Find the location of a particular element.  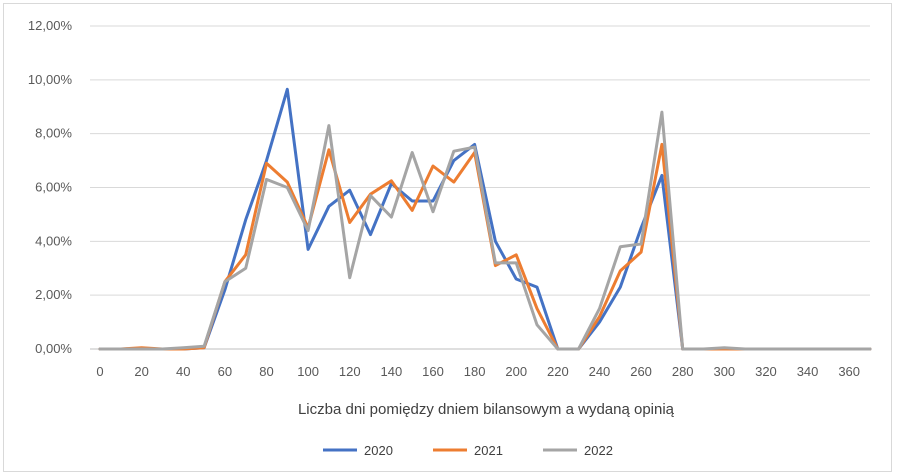

x-tick-label: 280 is located at coordinates (683, 371).